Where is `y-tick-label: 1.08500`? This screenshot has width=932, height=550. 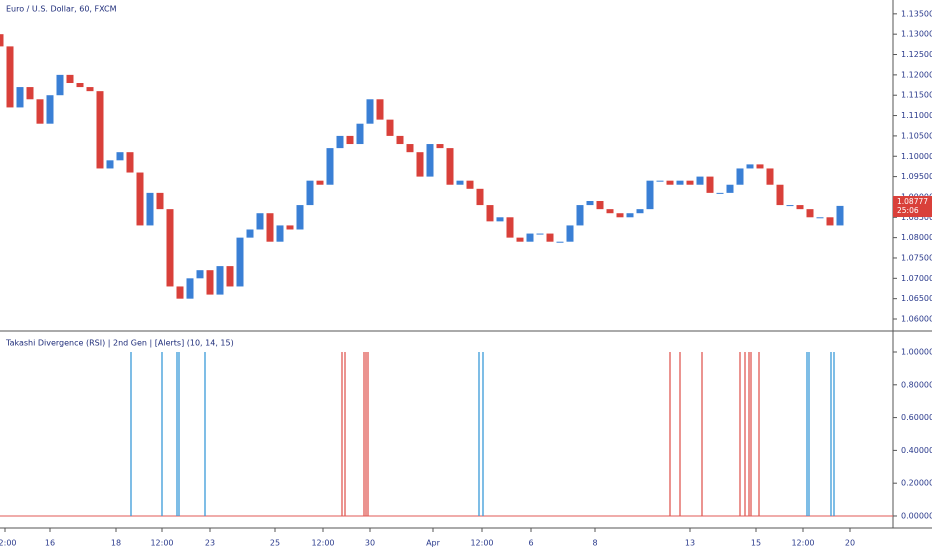 y-tick-label: 1.08500 is located at coordinates (916, 217).